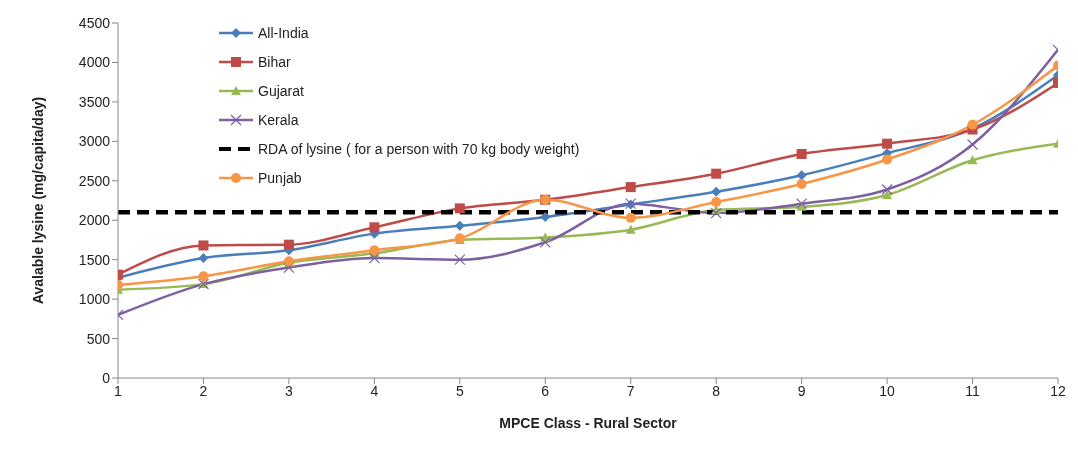  What do you see at coordinates (459, 390) in the screenshot?
I see `x-tick-label: 5` at bounding box center [459, 390].